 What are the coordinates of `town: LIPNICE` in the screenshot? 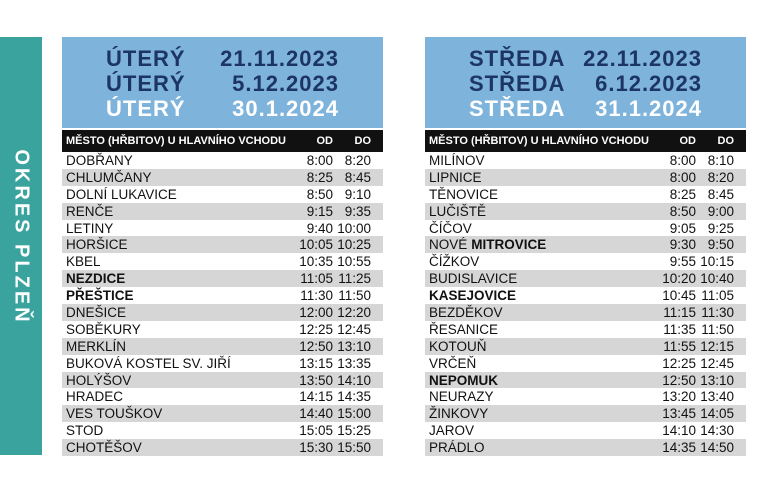 It's located at (455, 177).